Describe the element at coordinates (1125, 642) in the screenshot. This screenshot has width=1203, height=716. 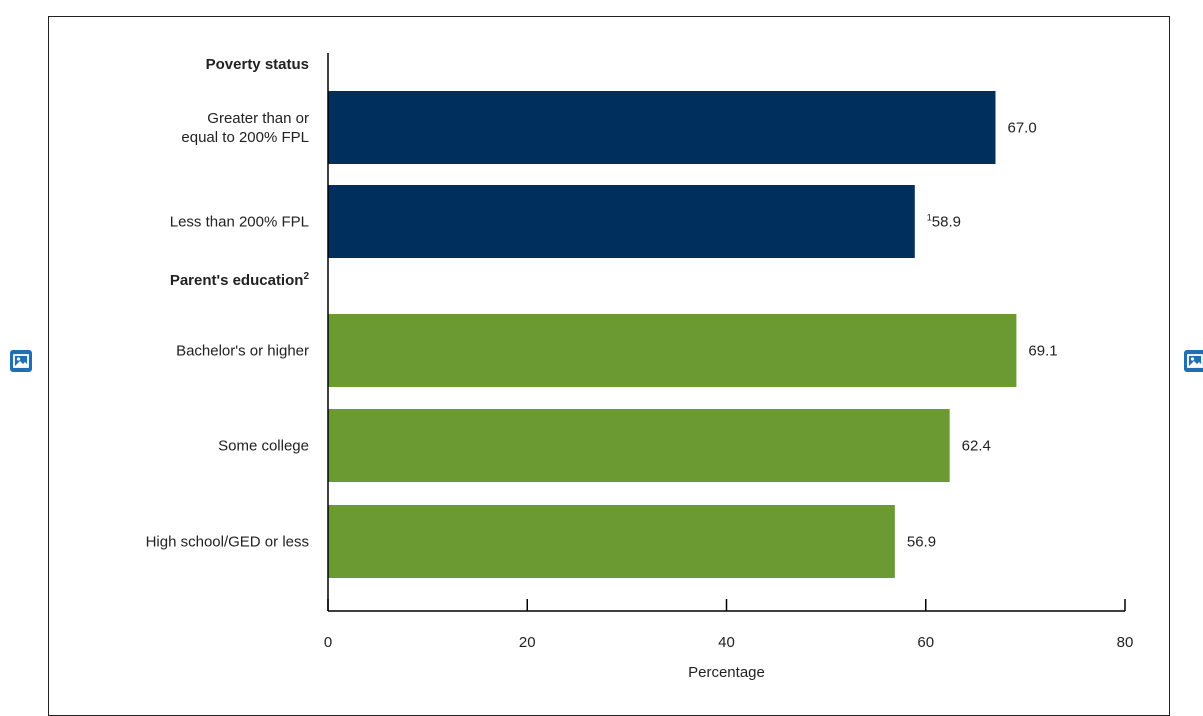
I see `x-tick-label: 80` at that location.